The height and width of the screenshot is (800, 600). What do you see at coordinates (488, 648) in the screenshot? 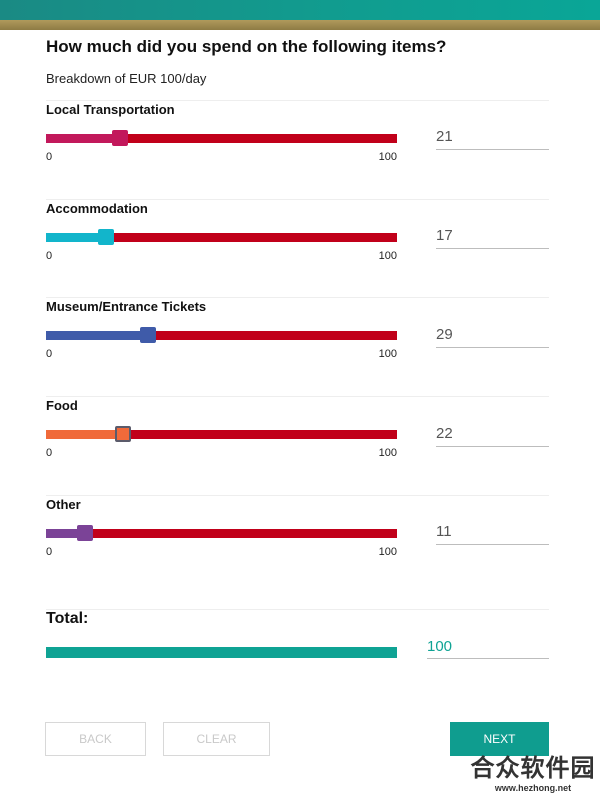
I see `total-value: 100` at bounding box center [488, 648].